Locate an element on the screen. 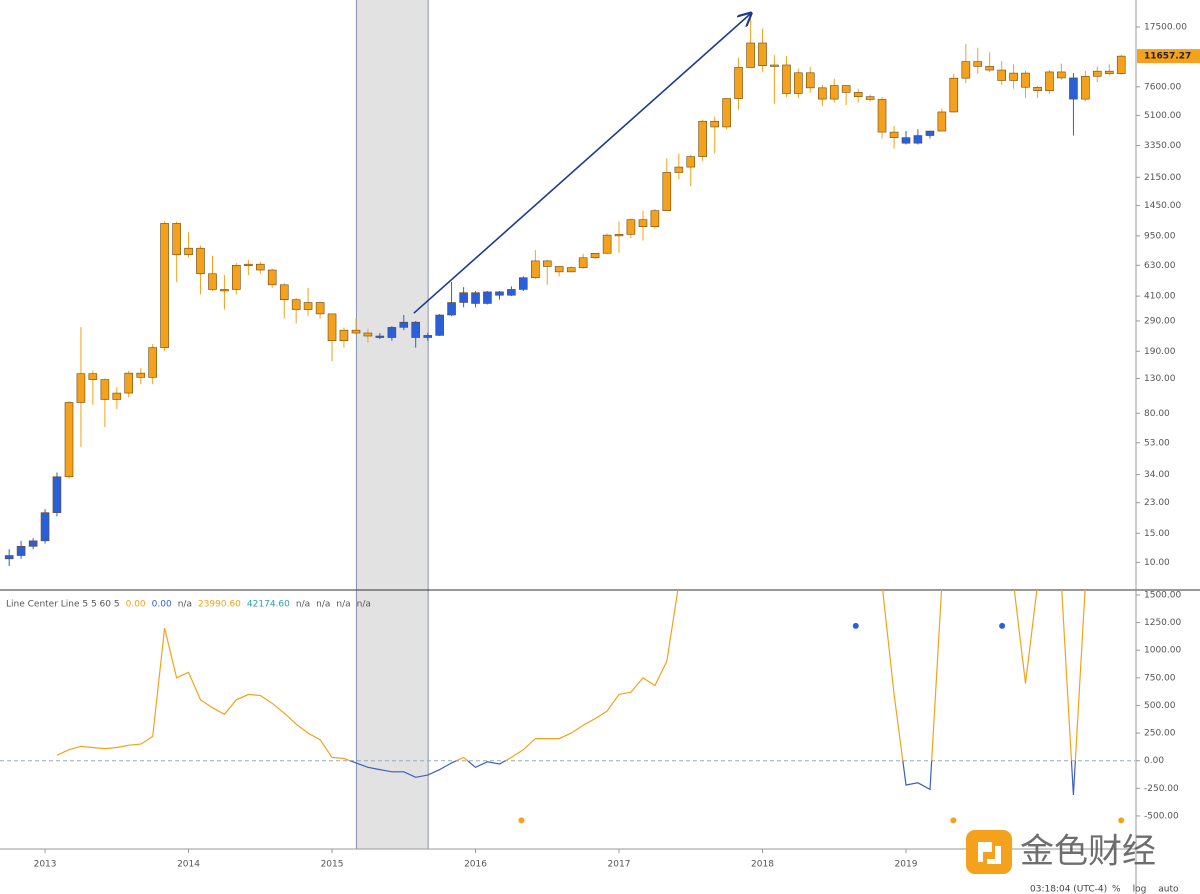 This screenshot has height=894, width=1200. indicator-legend-item: 23990.60 is located at coordinates (219, 605).